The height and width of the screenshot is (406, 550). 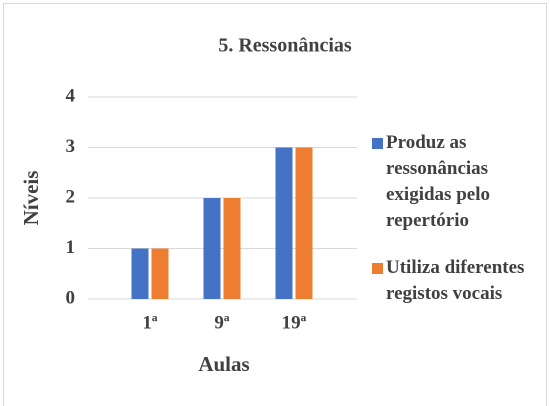 What do you see at coordinates (31, 198) in the screenshot?
I see `y-axis-label: Níveis` at bounding box center [31, 198].